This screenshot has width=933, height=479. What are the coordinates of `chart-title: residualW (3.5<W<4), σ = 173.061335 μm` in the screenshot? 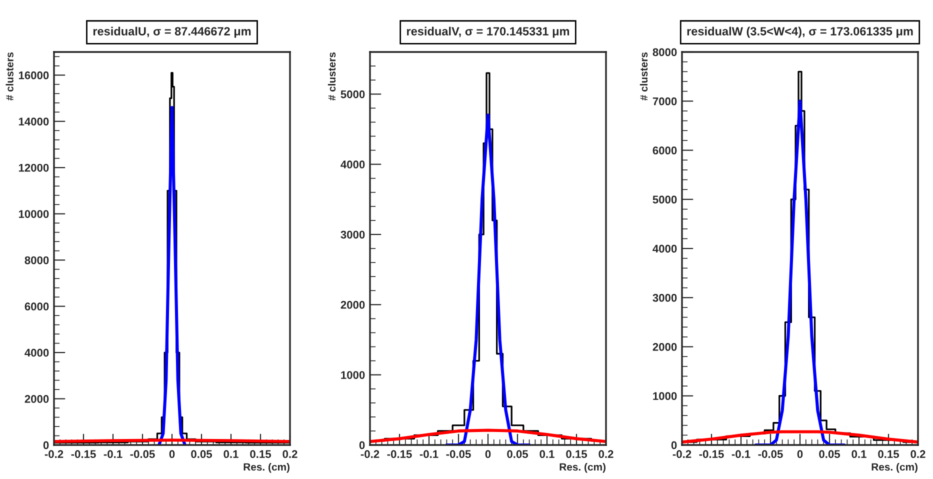 It's located at (800, 32).